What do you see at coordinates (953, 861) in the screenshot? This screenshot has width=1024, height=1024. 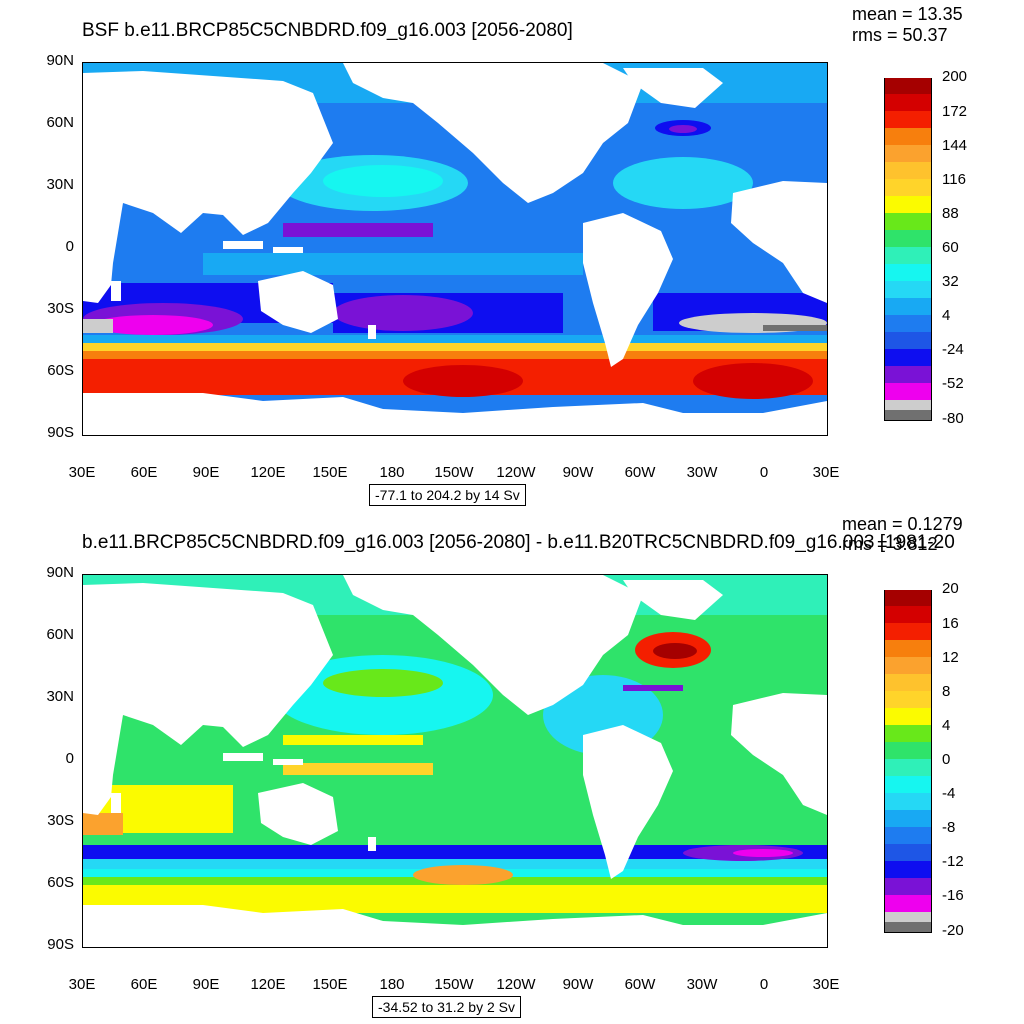 I see `colorbar-label: -12` at bounding box center [953, 861].